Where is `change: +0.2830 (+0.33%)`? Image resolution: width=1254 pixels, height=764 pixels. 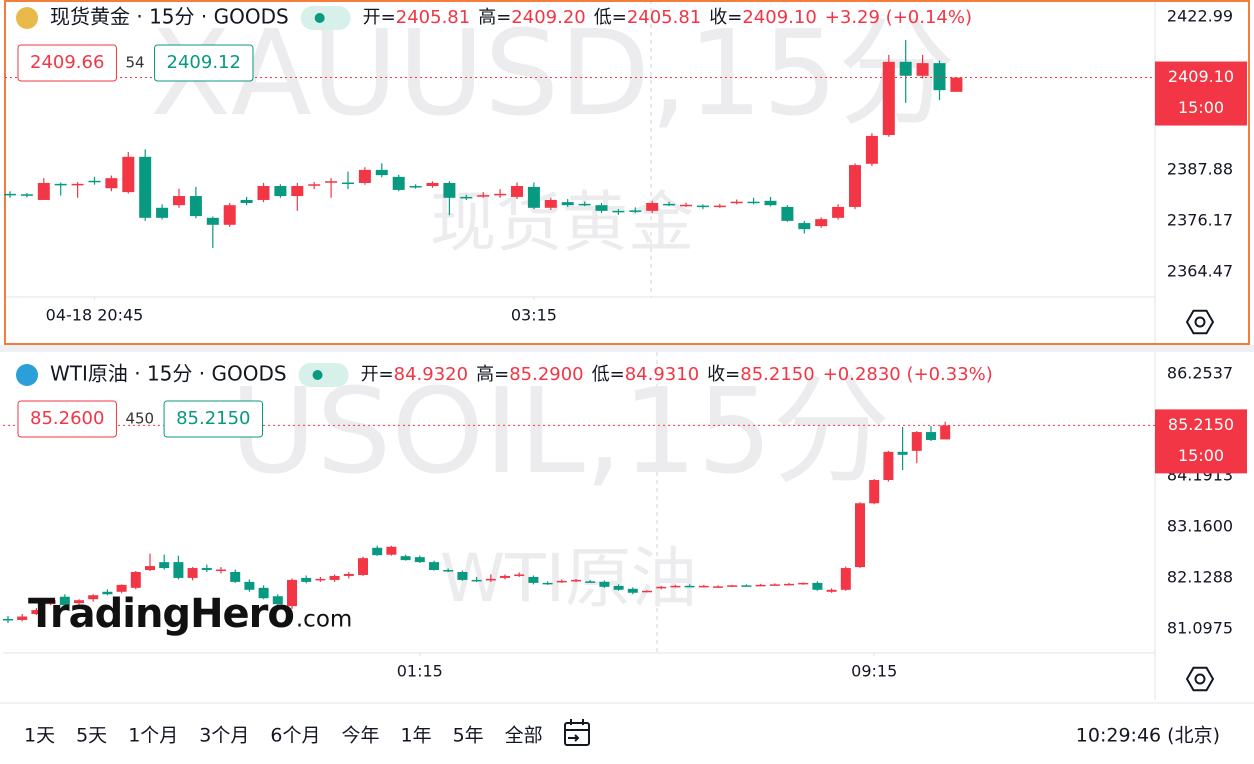 change: +0.2830 (+0.33%) is located at coordinates (908, 374).